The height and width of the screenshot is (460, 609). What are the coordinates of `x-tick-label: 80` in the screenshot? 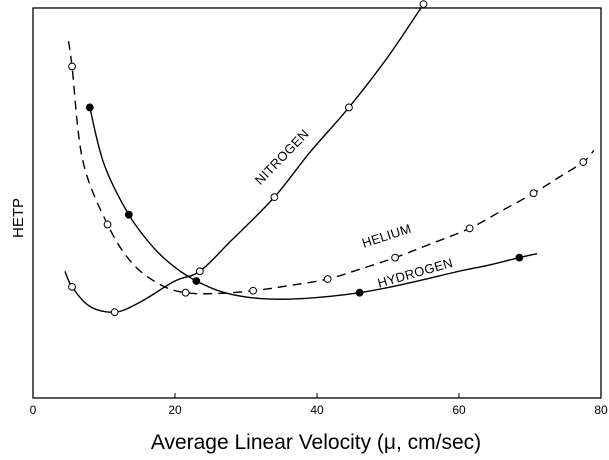 It's located at (601, 410).